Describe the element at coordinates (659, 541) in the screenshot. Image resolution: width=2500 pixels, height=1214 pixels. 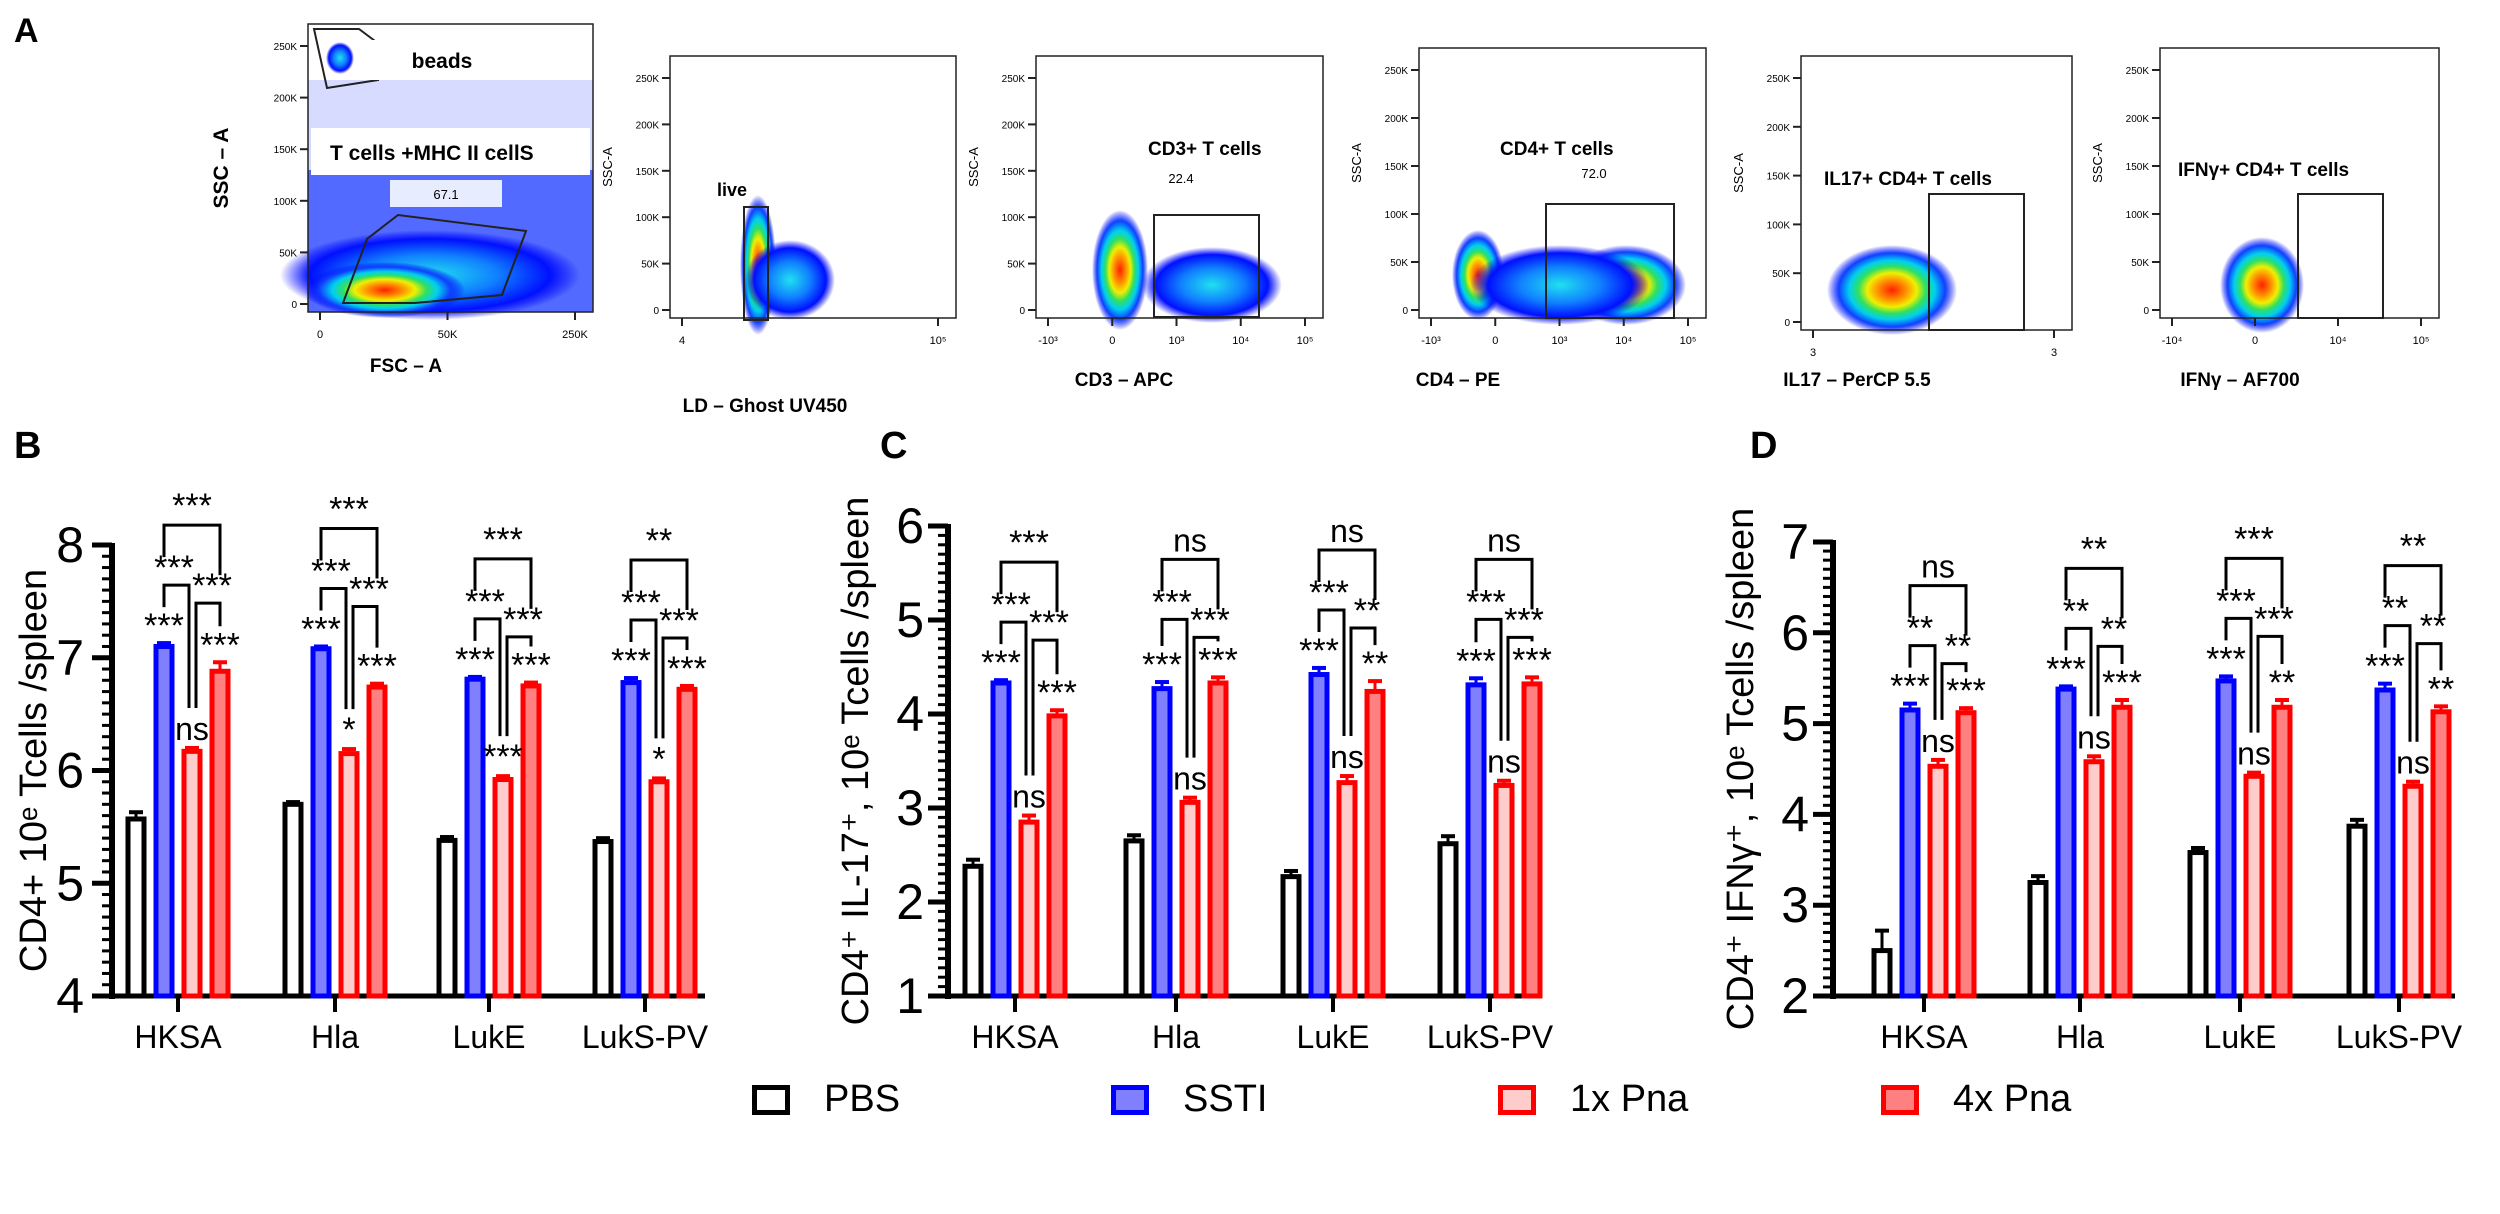
I see `sig-label-ssti-vs-4x: **` at that location.